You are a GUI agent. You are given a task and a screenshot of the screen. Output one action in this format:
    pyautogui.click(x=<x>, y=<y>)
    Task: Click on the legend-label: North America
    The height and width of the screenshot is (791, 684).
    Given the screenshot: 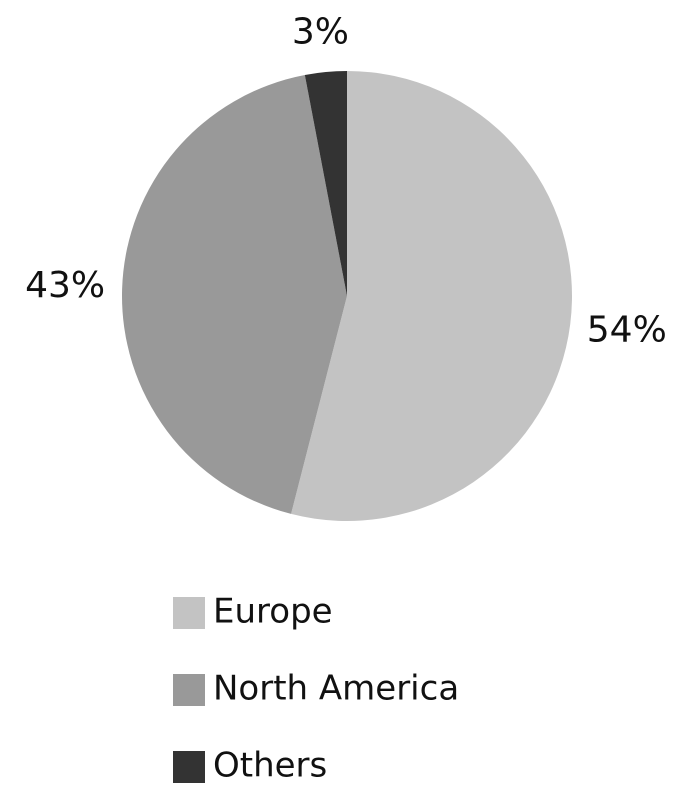 What is the action you would take?
    pyautogui.click(x=336, y=689)
    